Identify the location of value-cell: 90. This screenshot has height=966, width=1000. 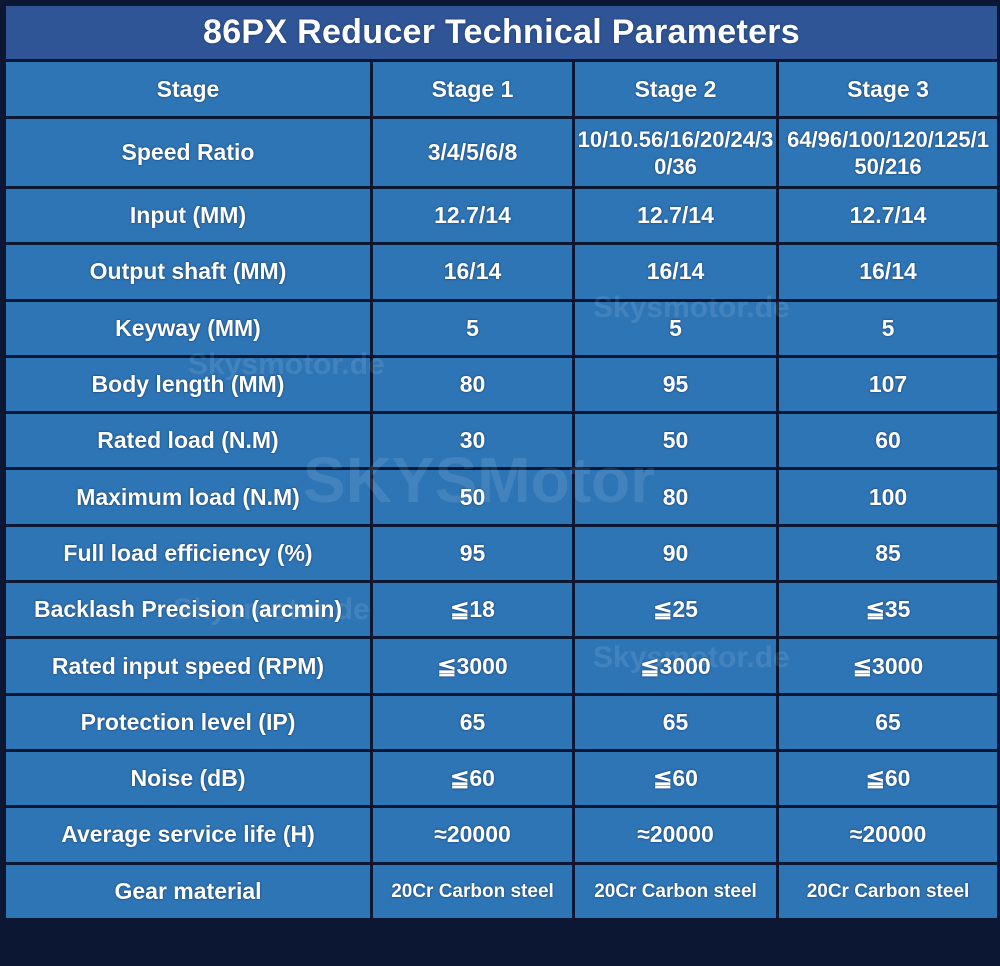
(675, 553).